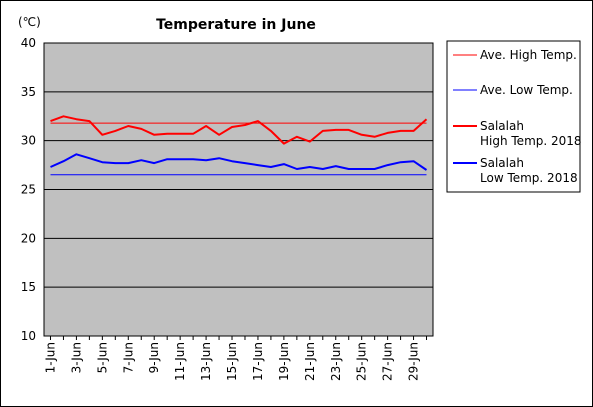 The width and height of the screenshot is (593, 407). I want to click on x-tick-label: 27-Jun, so click(388, 361).